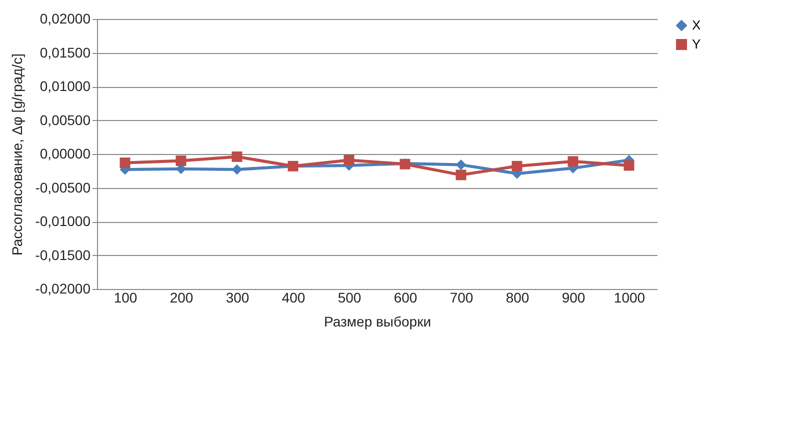 This screenshot has width=798, height=435. I want to click on x-tick-label: 900, so click(574, 298).